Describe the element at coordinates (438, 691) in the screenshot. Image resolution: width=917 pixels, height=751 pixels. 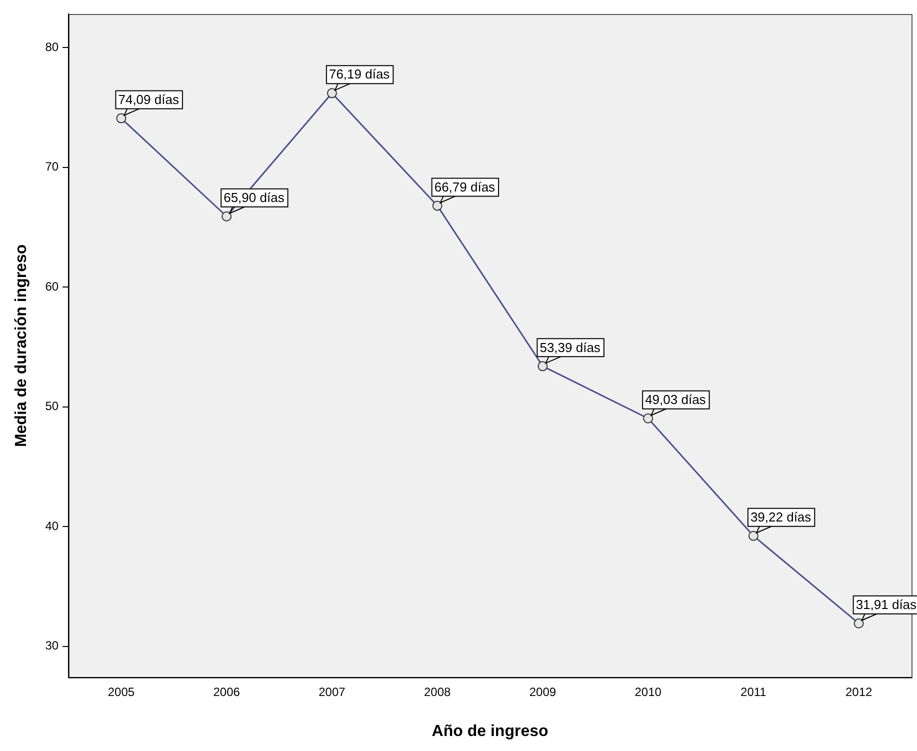
I see `x-tick-label: 2008` at that location.